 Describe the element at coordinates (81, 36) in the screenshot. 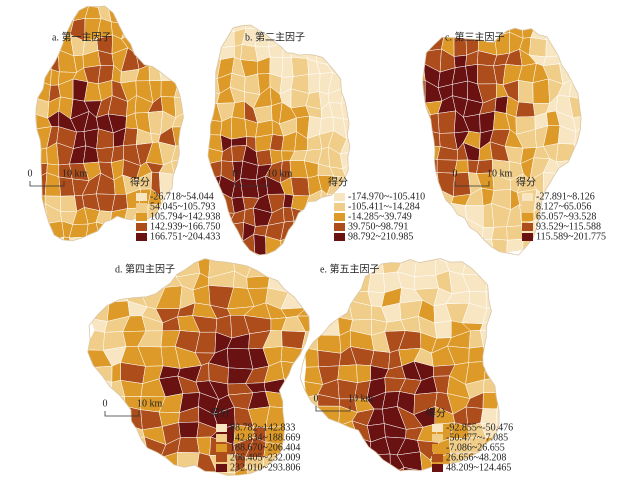

I see `panel-title: a. 第一主因子` at that location.